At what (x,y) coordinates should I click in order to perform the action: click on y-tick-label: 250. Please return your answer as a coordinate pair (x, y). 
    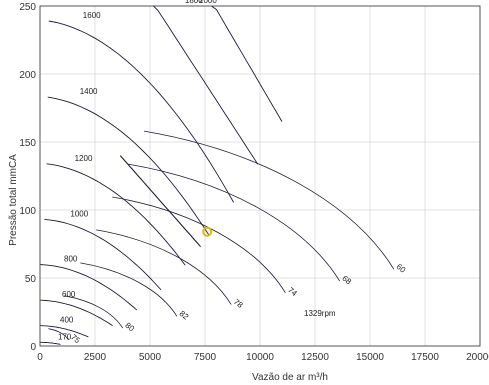
    Looking at the image, I should click on (27, 7).